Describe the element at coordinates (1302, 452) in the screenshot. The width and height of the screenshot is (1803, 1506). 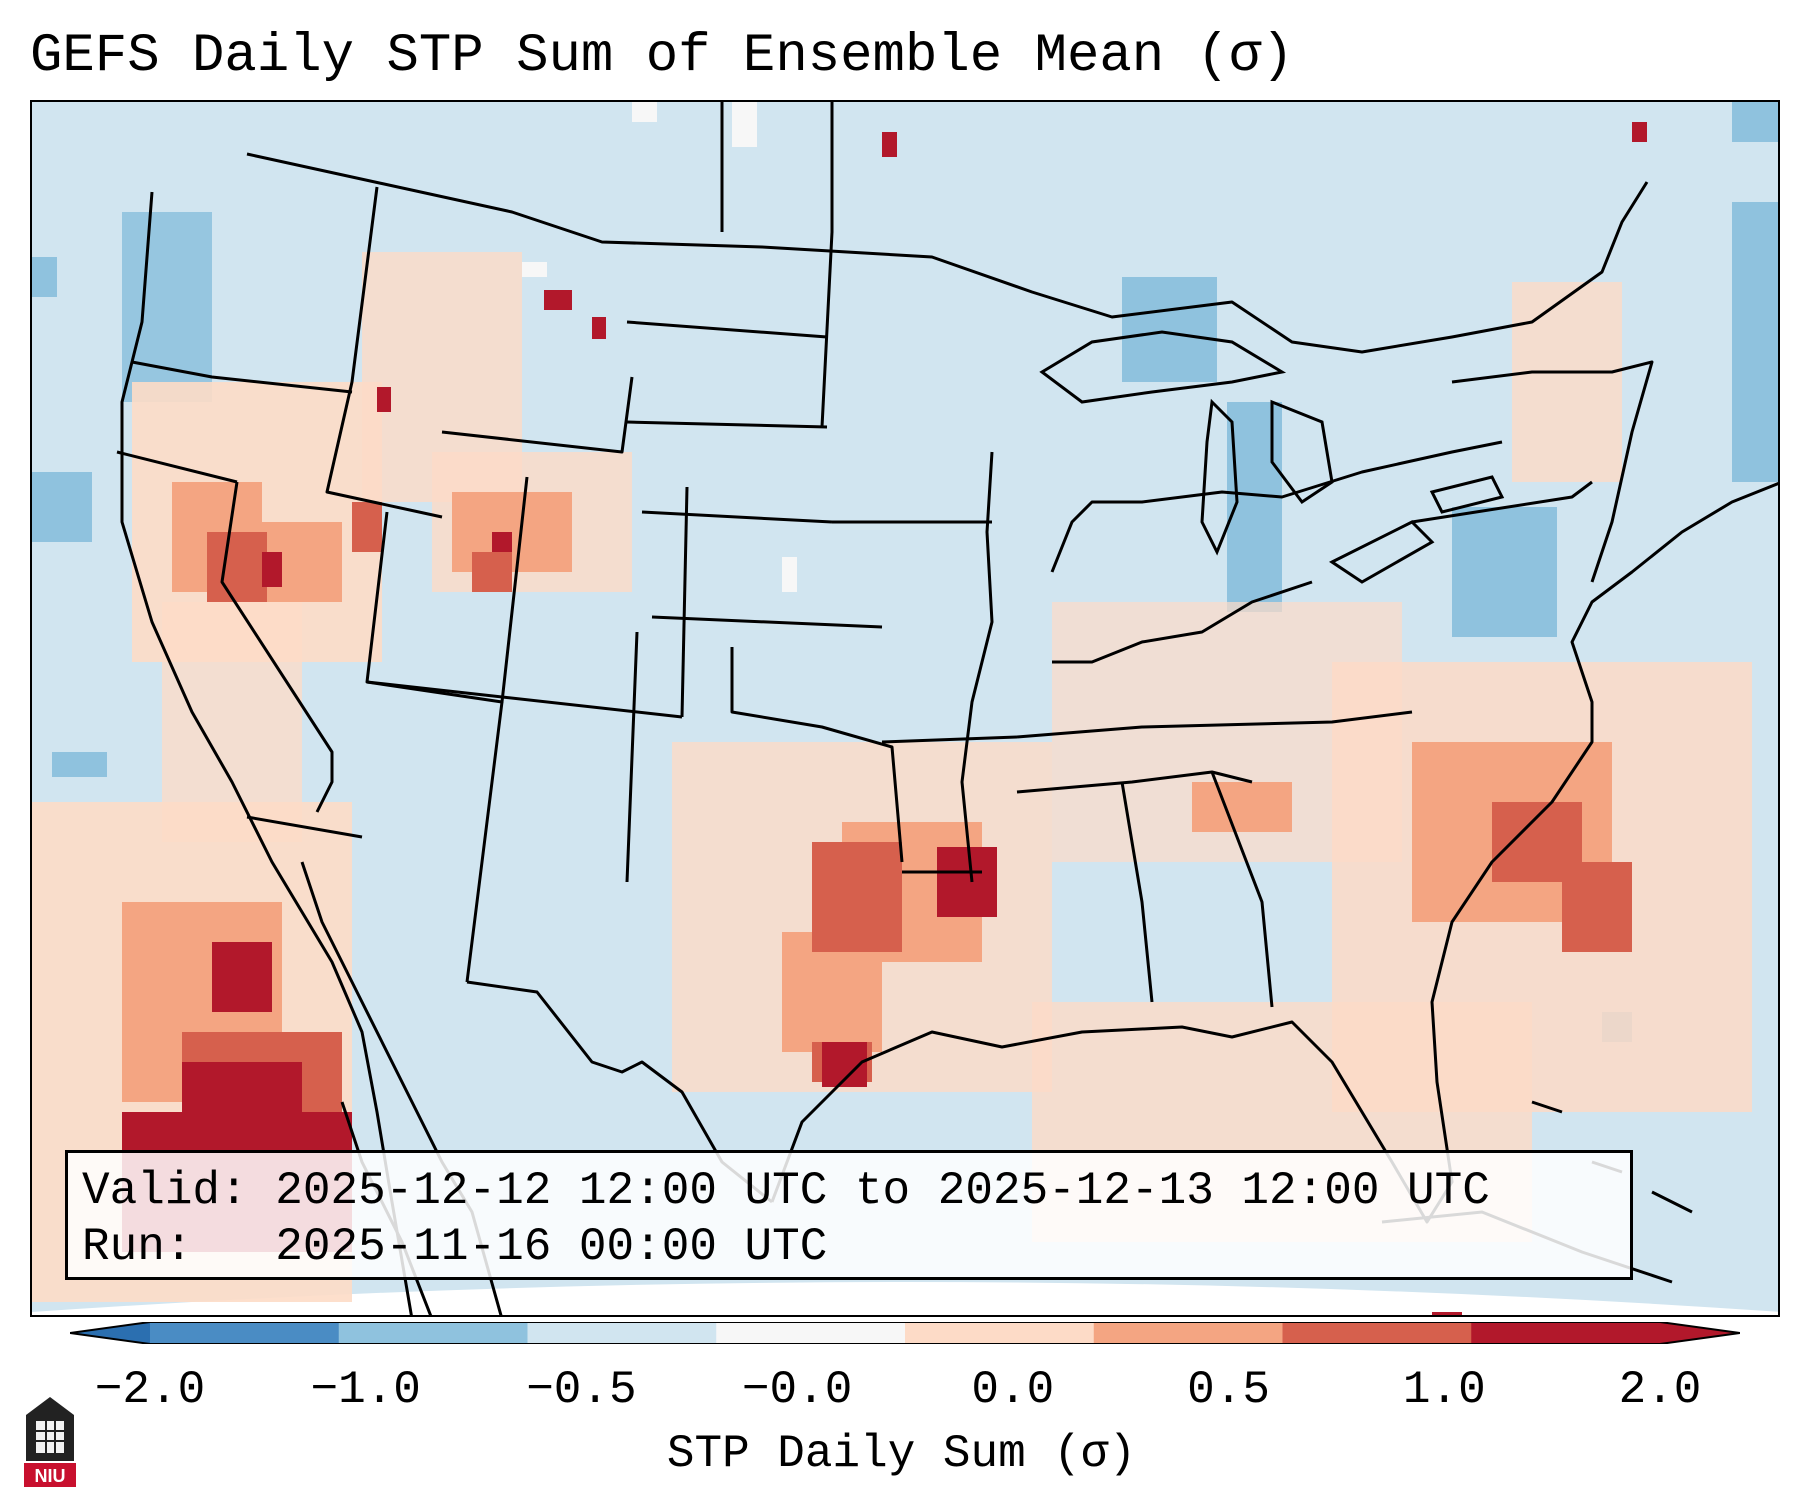
I see `lake-huron` at that location.